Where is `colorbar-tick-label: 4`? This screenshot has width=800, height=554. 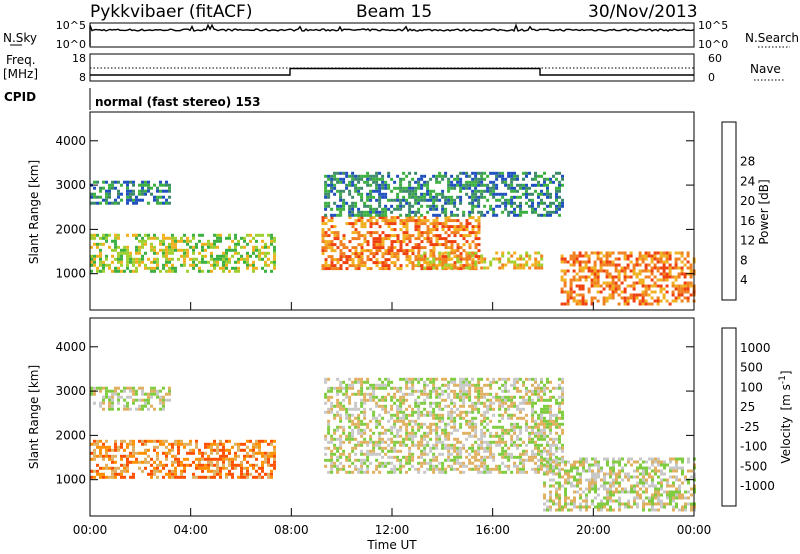 colorbar-tick-label: 4 is located at coordinates (744, 280).